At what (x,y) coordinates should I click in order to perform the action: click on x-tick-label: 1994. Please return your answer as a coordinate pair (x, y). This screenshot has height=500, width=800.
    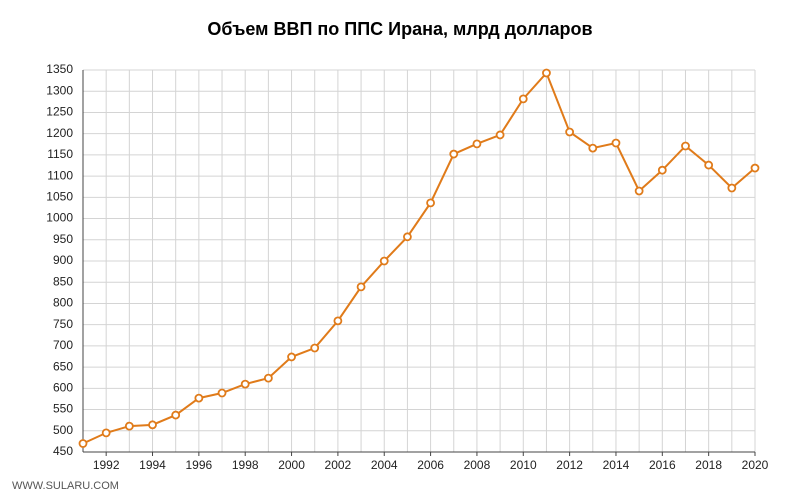
    Looking at the image, I should click on (152, 465).